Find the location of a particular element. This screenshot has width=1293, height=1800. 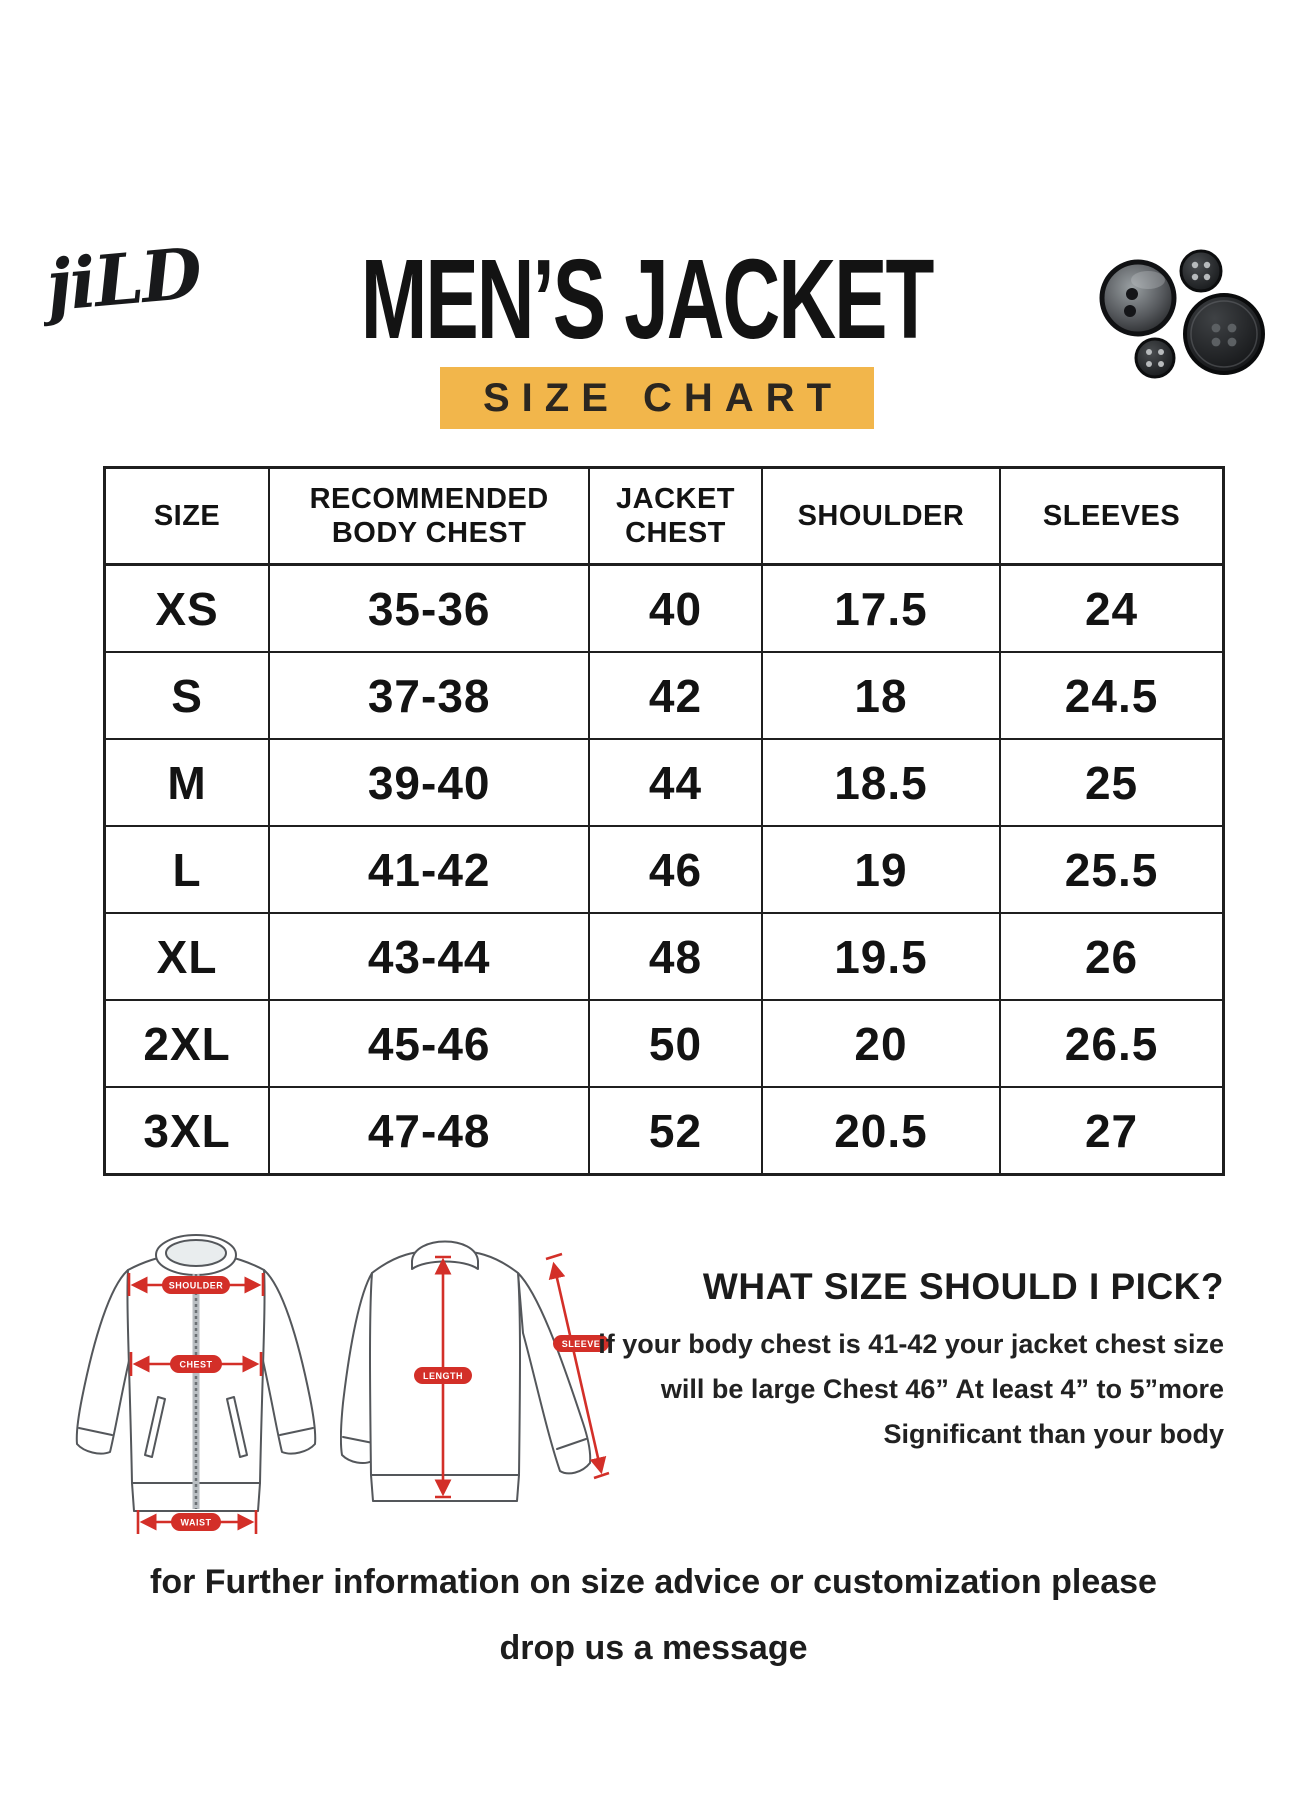

chest-measure-label: CHEST is located at coordinates (195, 1365).